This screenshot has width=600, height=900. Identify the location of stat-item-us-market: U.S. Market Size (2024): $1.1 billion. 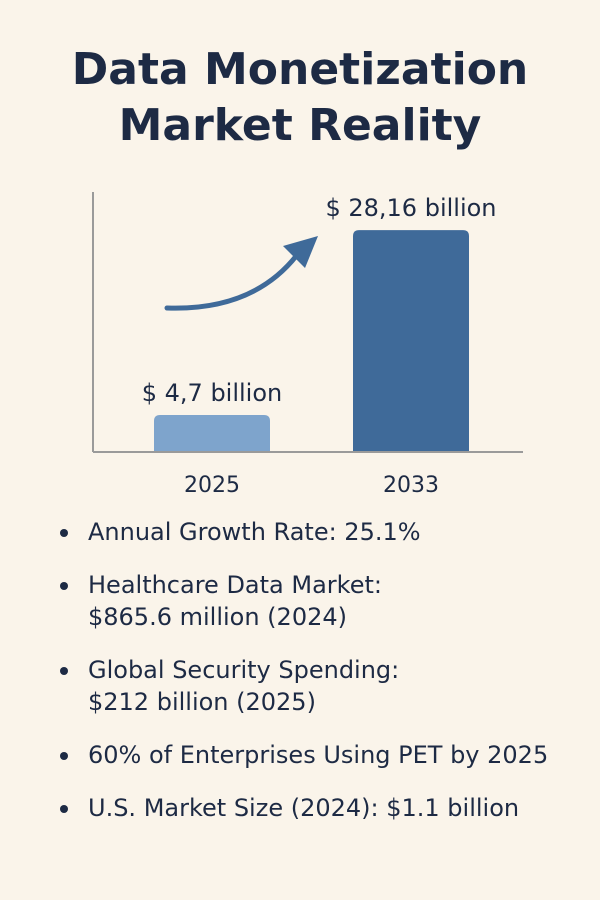
(323, 808).